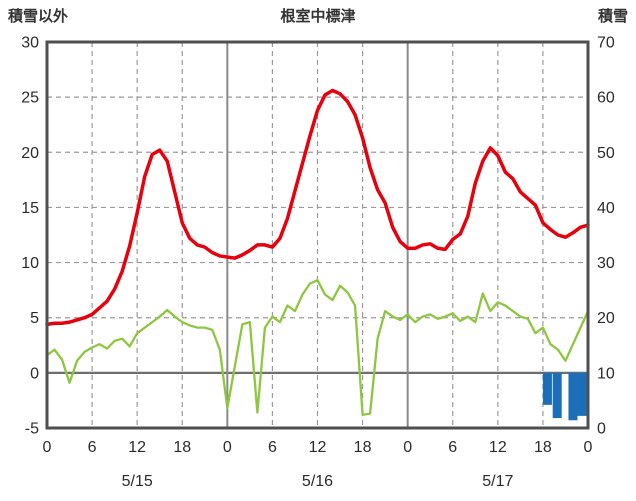 The width and height of the screenshot is (636, 501). Describe the element at coordinates (606, 373) in the screenshot. I see `right-axis-tick: 10` at that location.